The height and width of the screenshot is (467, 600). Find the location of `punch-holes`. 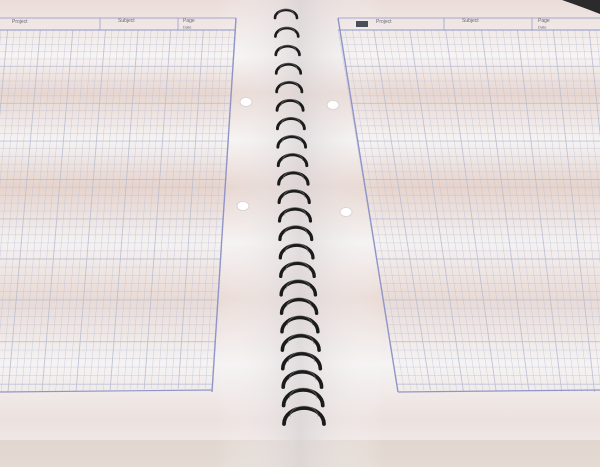

punch-holes is located at coordinates (294, 157).